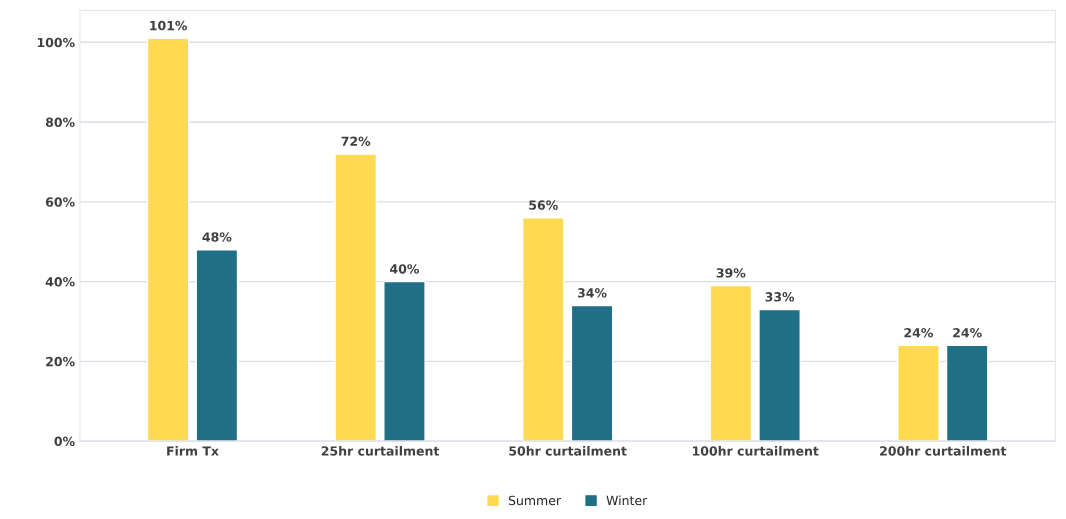  I want to click on data-label: 72%, so click(356, 141).